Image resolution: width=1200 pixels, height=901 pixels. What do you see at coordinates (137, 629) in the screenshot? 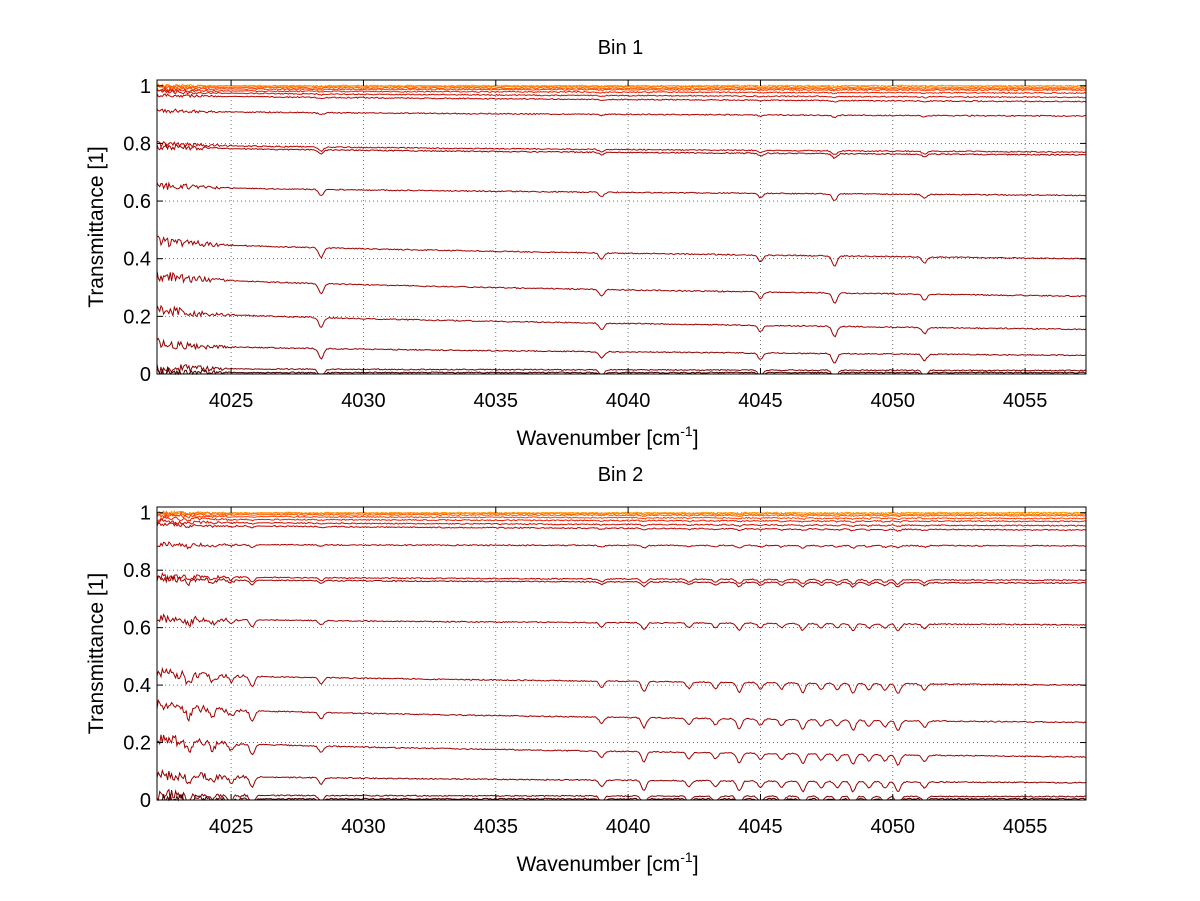
I see `bin-2-y-tick-label: 0.6` at bounding box center [137, 629].